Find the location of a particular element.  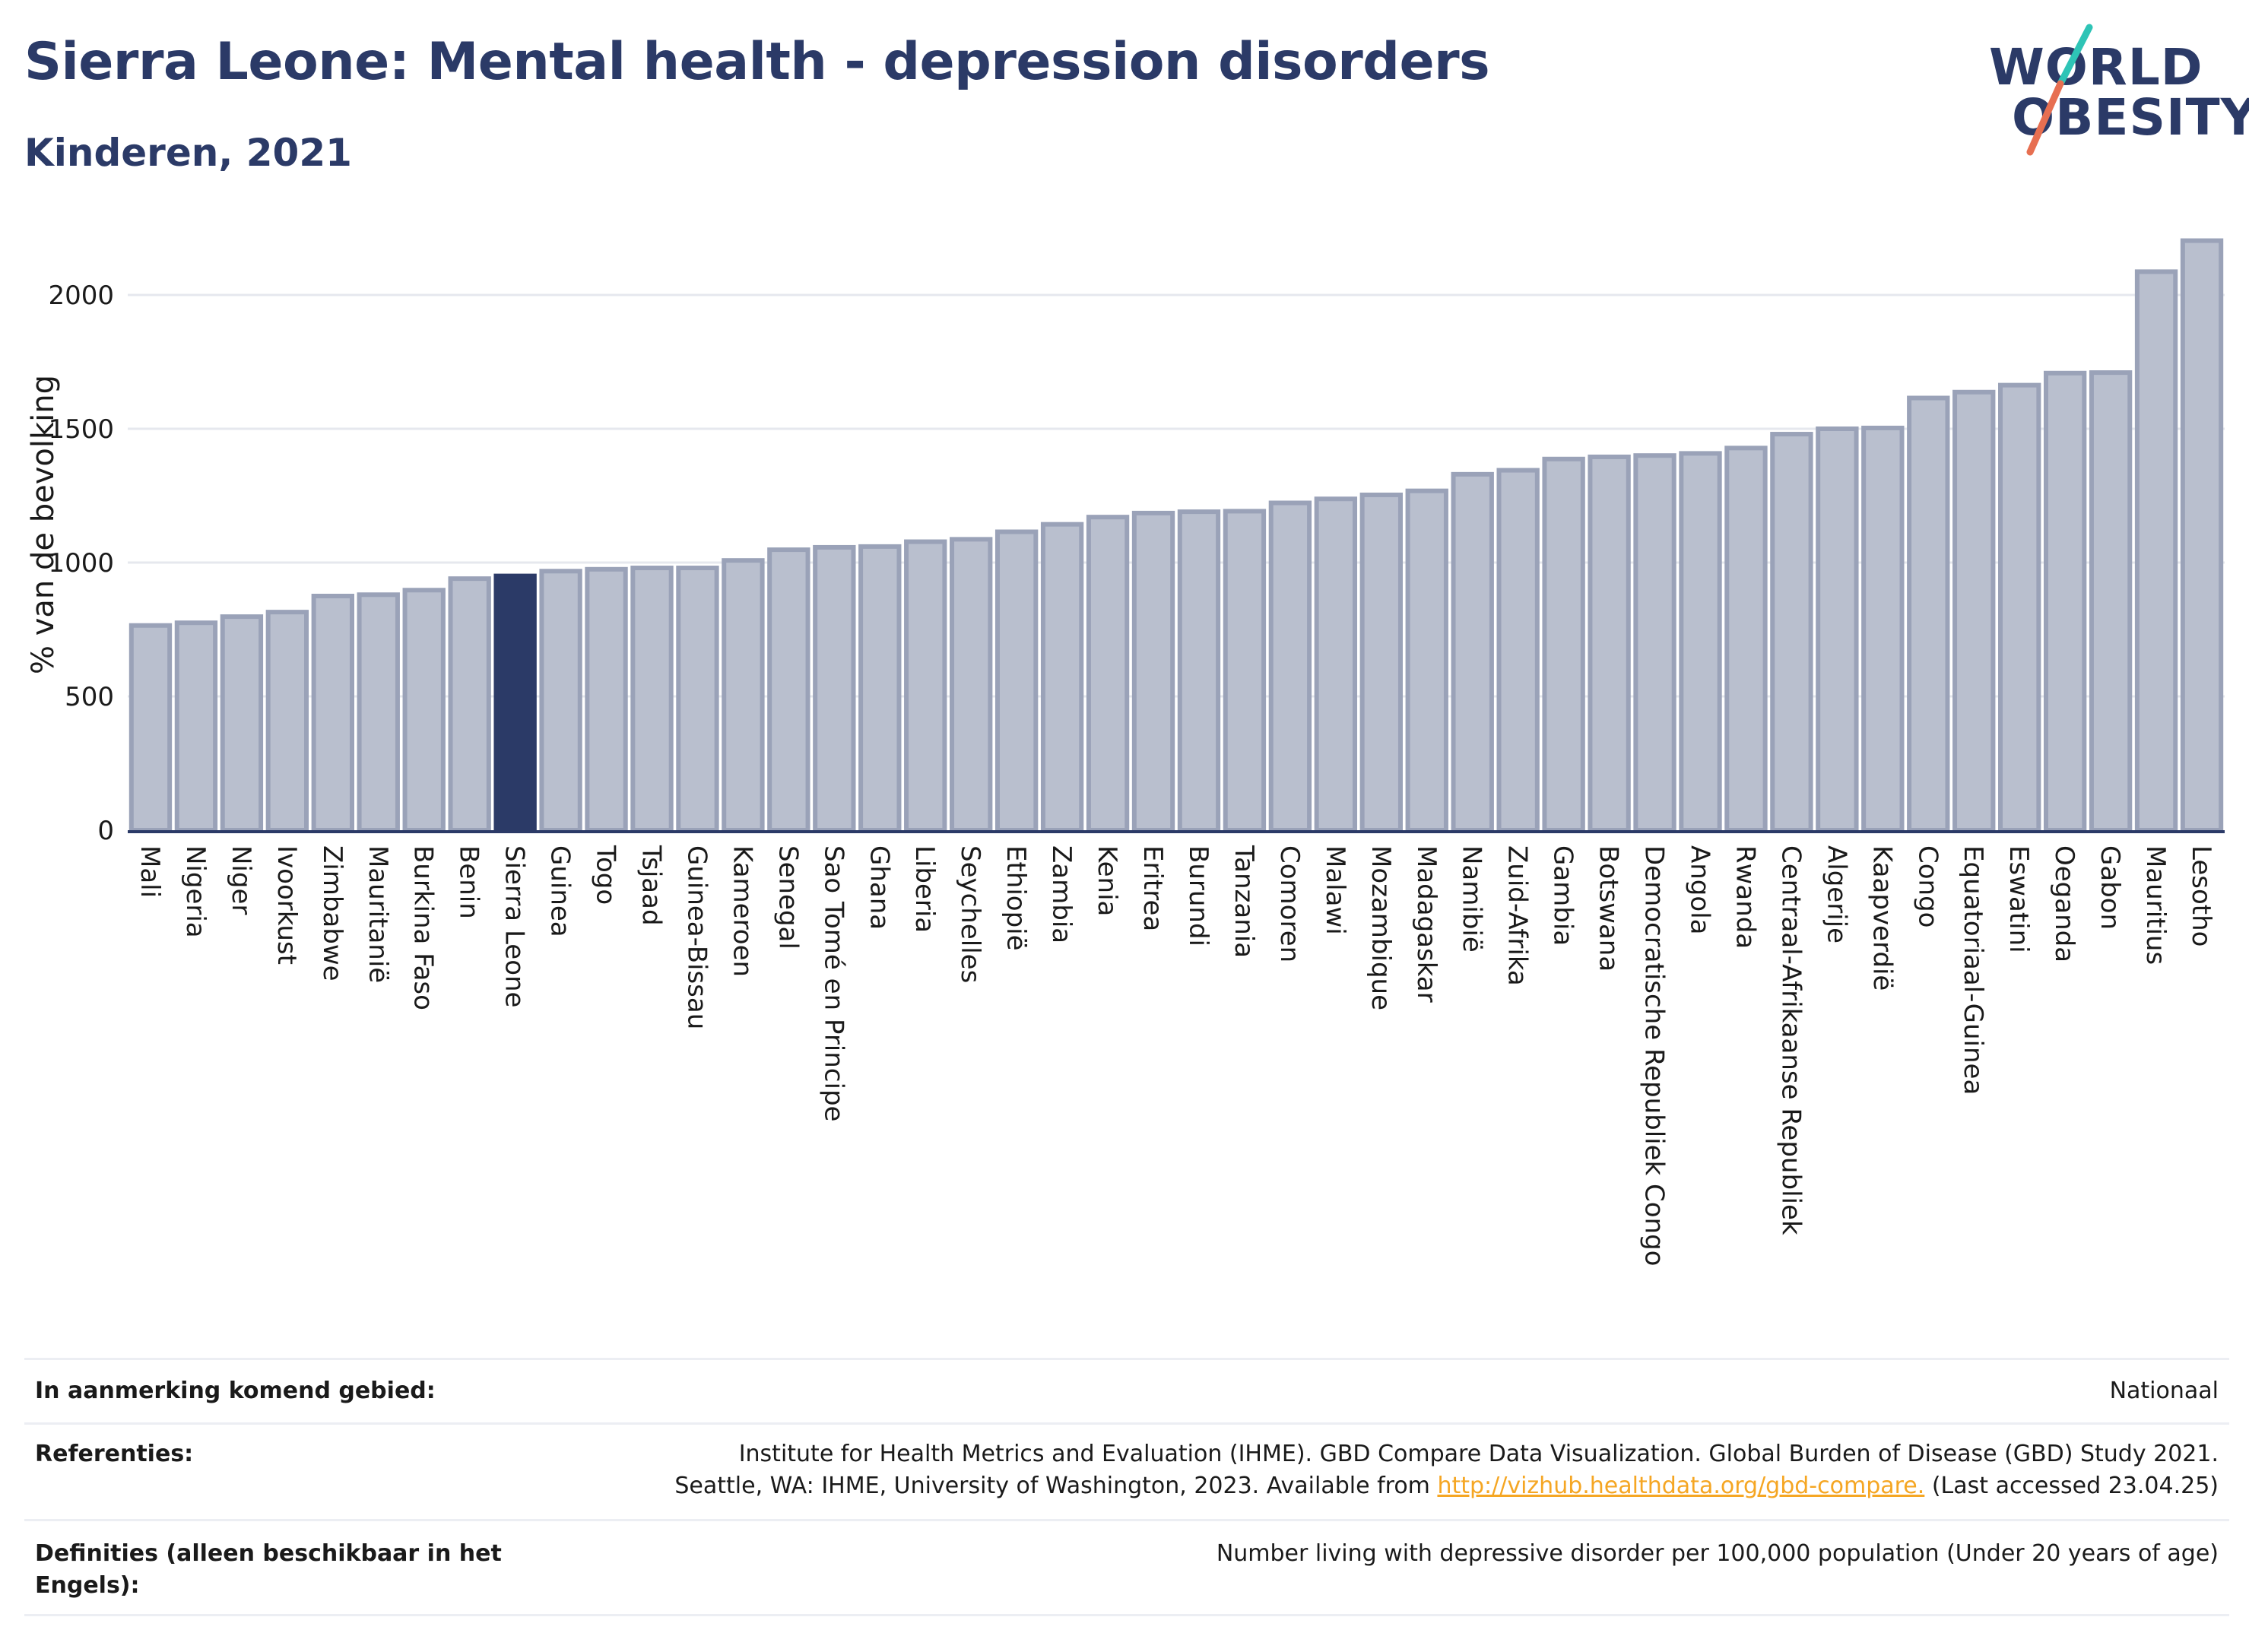

chart-subtitle: Kinderen, 2021 is located at coordinates (188, 153).